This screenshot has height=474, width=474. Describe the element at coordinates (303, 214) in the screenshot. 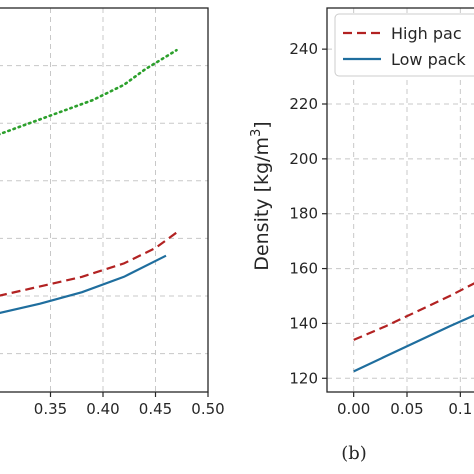

I see `panel-b-y-tick-label: 180` at that location.